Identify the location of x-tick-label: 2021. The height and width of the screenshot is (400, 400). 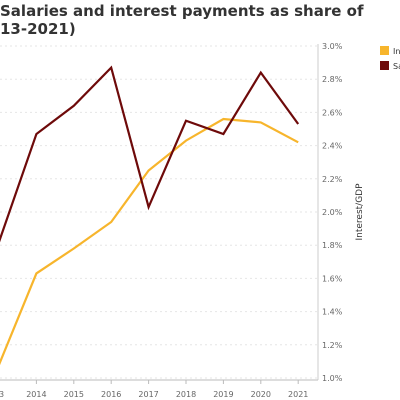
(298, 394).